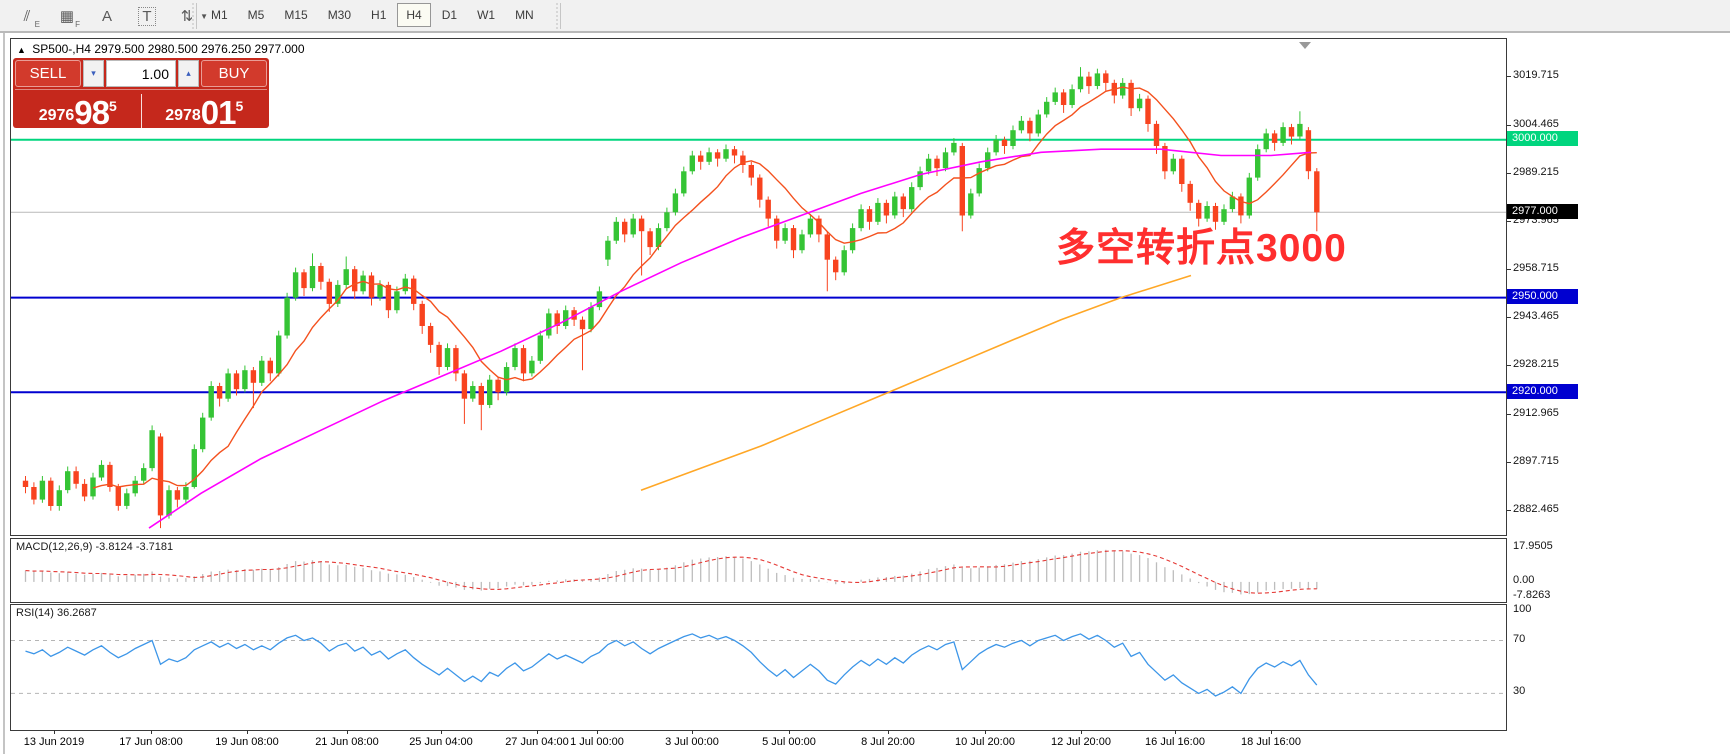  Describe the element at coordinates (486, 15) in the screenshot. I see `timeframe-W1: W1` at that location.